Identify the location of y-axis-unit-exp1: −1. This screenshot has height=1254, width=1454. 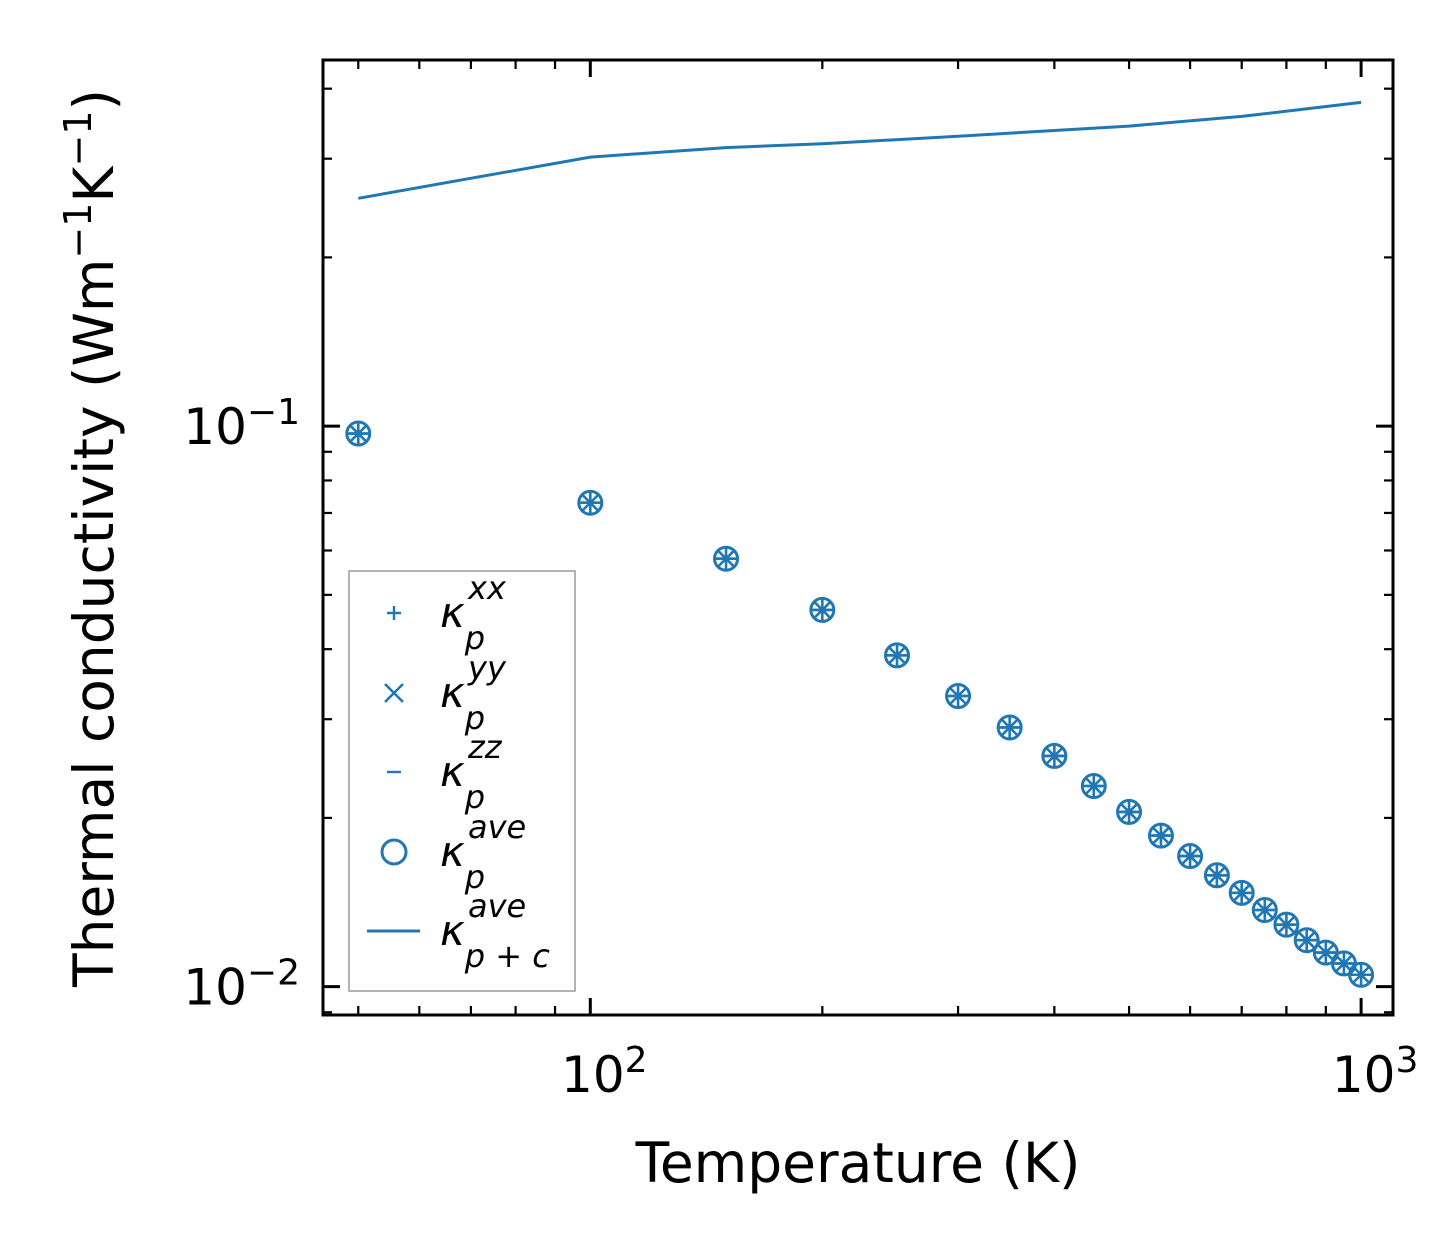
(78, 231).